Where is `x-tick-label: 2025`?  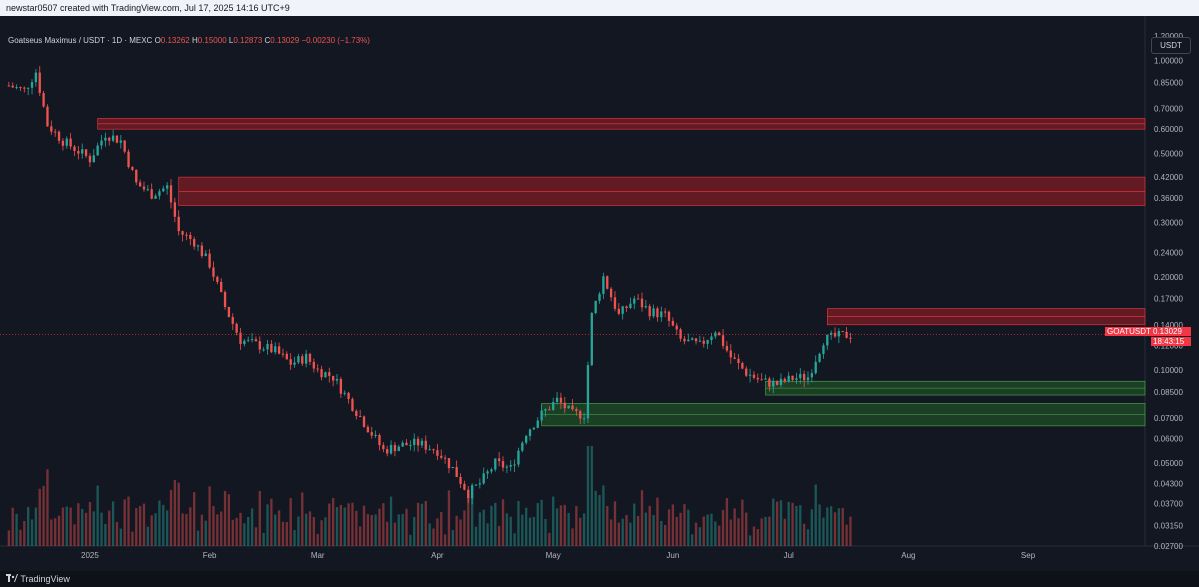
x-tick-label: 2025 is located at coordinates (90, 555).